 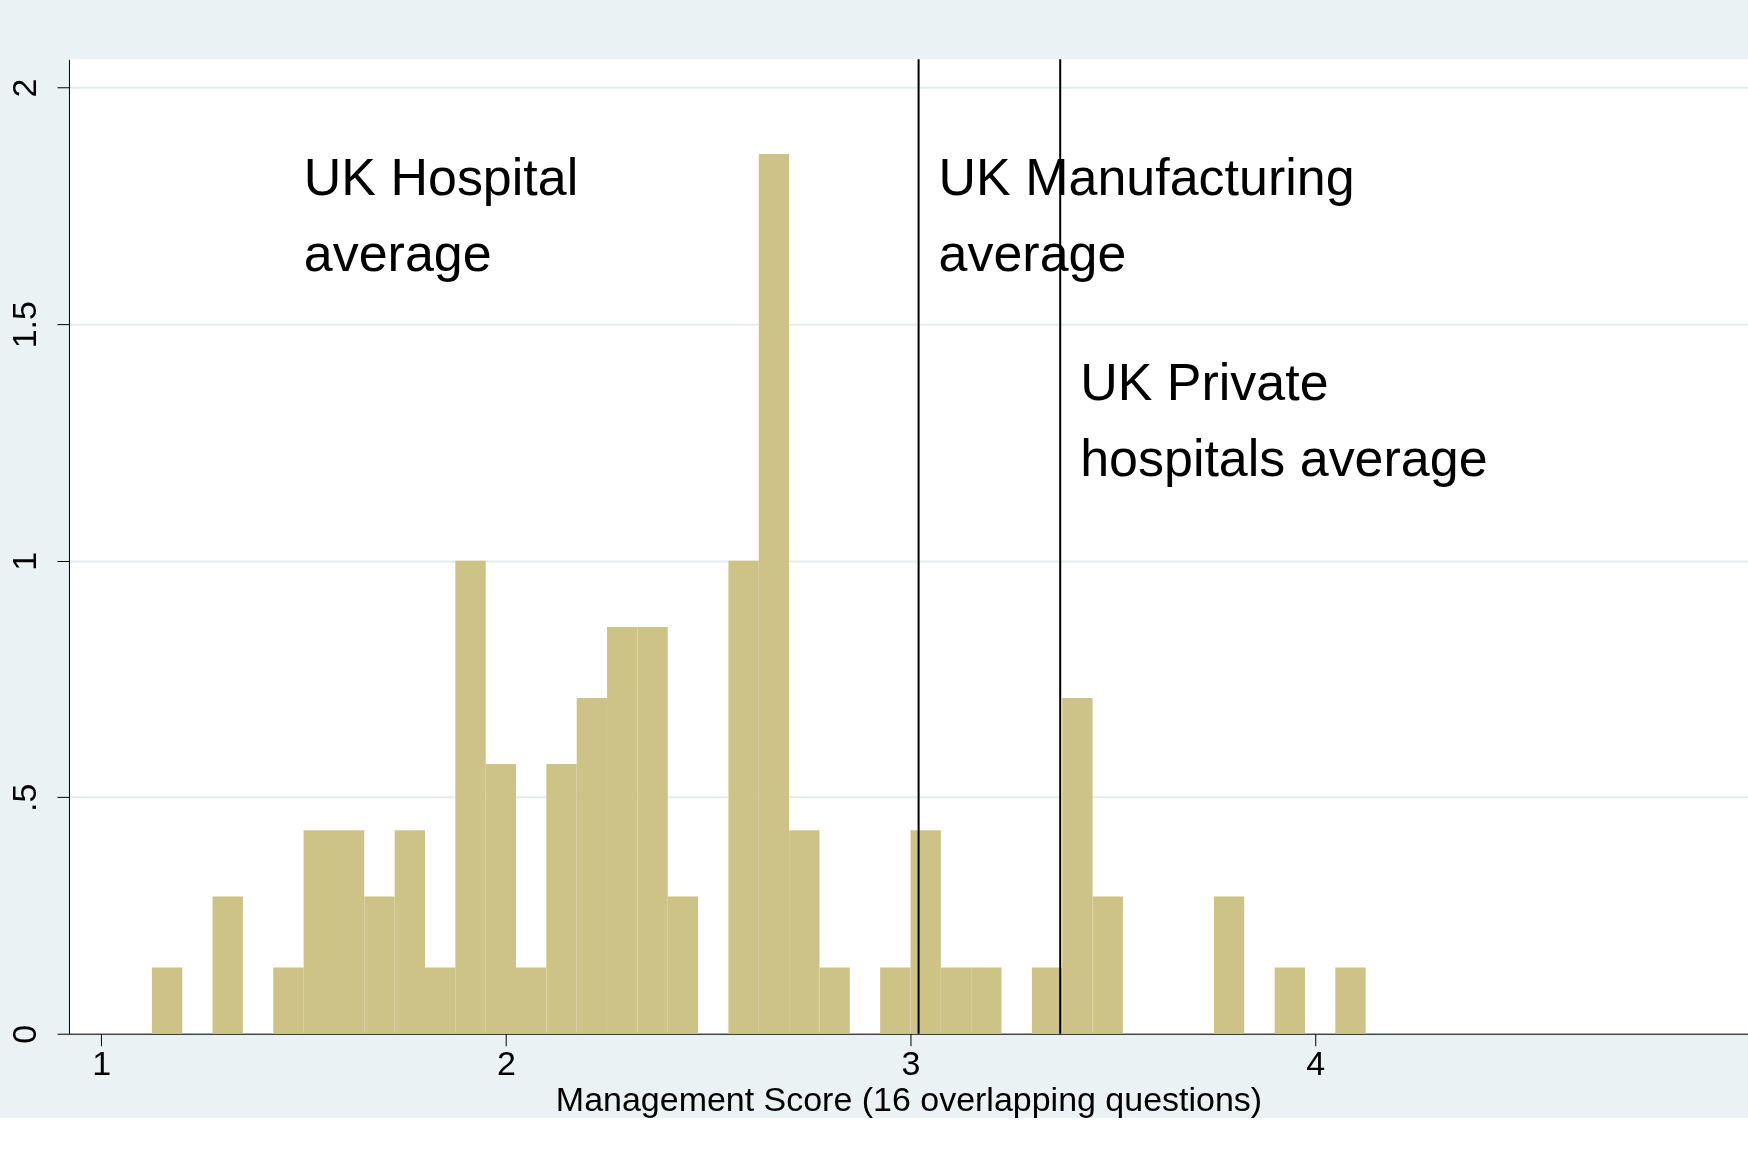 What do you see at coordinates (24, 325) in the screenshot?
I see `y-tick-label: 1.5` at bounding box center [24, 325].